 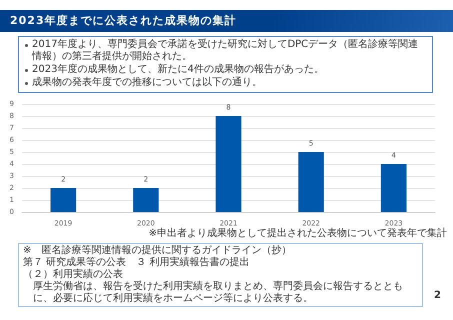 I want to click on chart-title: 2023年度までに公表された成果物の集計, so click(x=226, y=21).